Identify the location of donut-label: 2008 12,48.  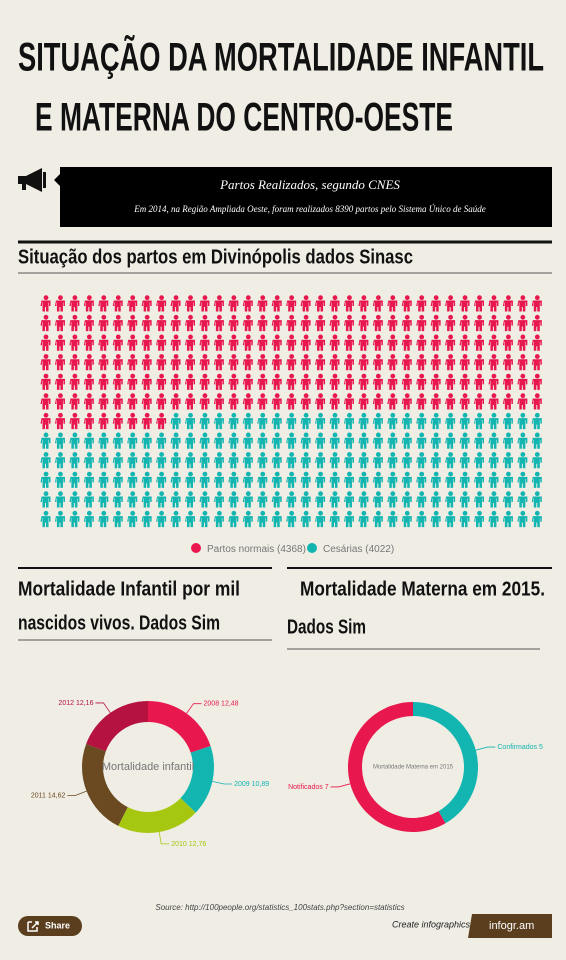
(221, 704).